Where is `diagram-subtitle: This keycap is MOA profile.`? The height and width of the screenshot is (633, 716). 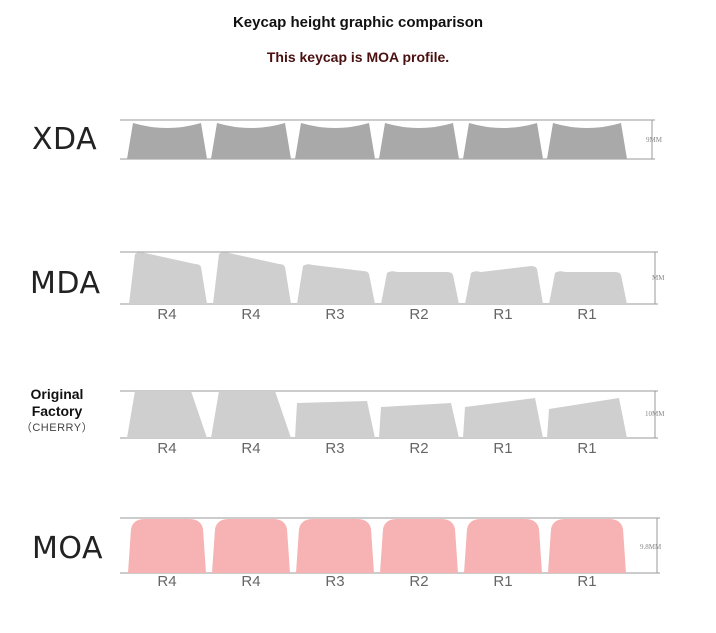 diagram-subtitle: This keycap is MOA profile. is located at coordinates (358, 57).